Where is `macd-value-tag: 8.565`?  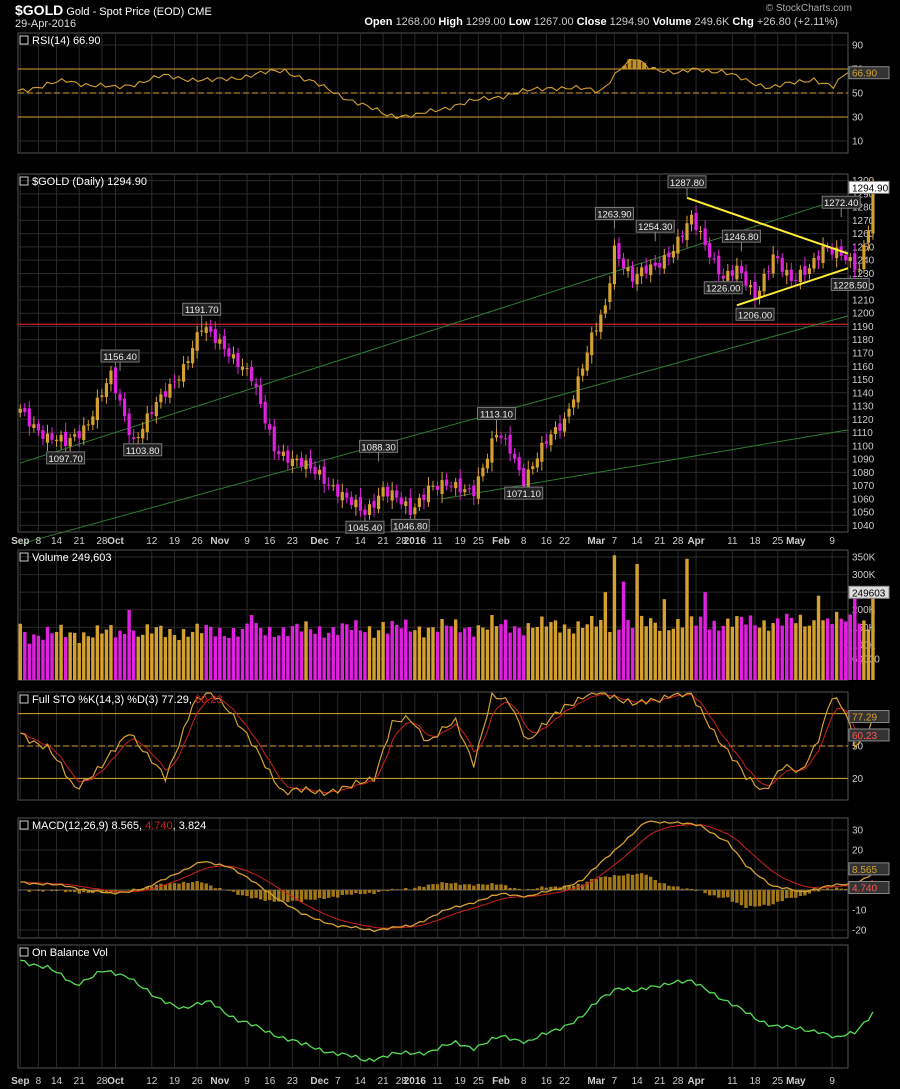
macd-value-tag: 8.565 is located at coordinates (864, 870).